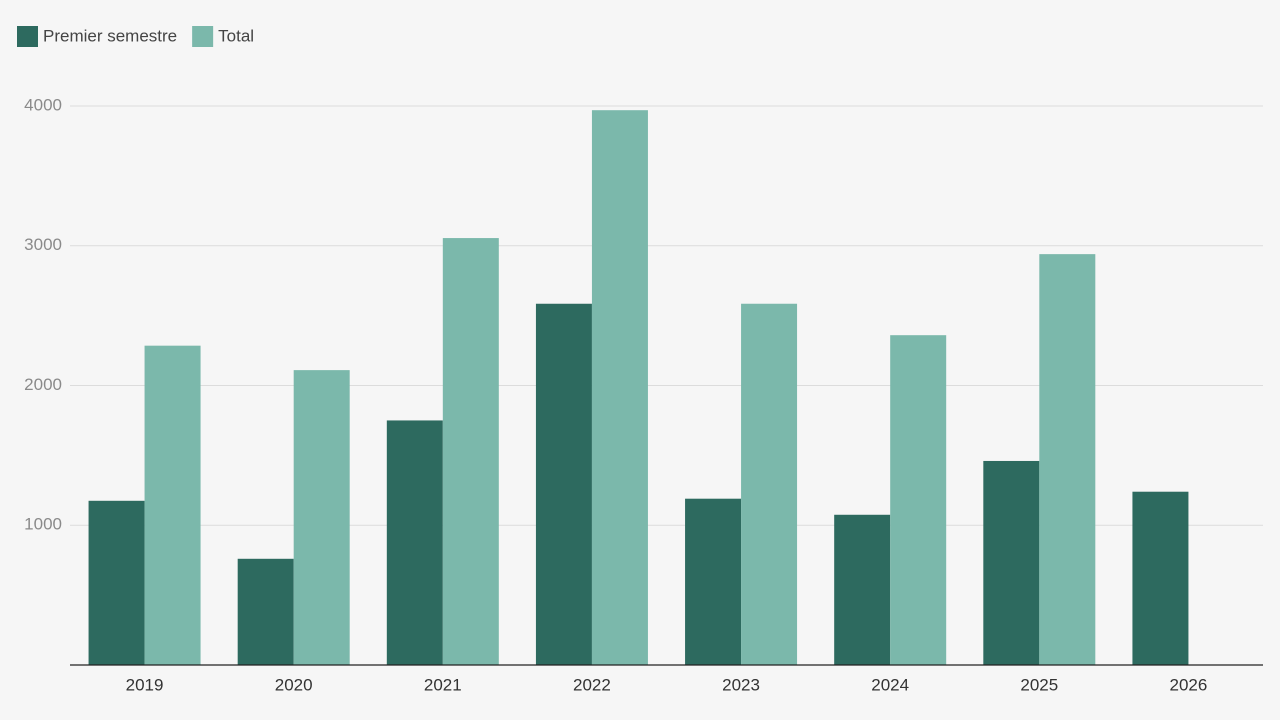  Describe the element at coordinates (43, 104) in the screenshot. I see `y-tick-label: 4000` at that location.